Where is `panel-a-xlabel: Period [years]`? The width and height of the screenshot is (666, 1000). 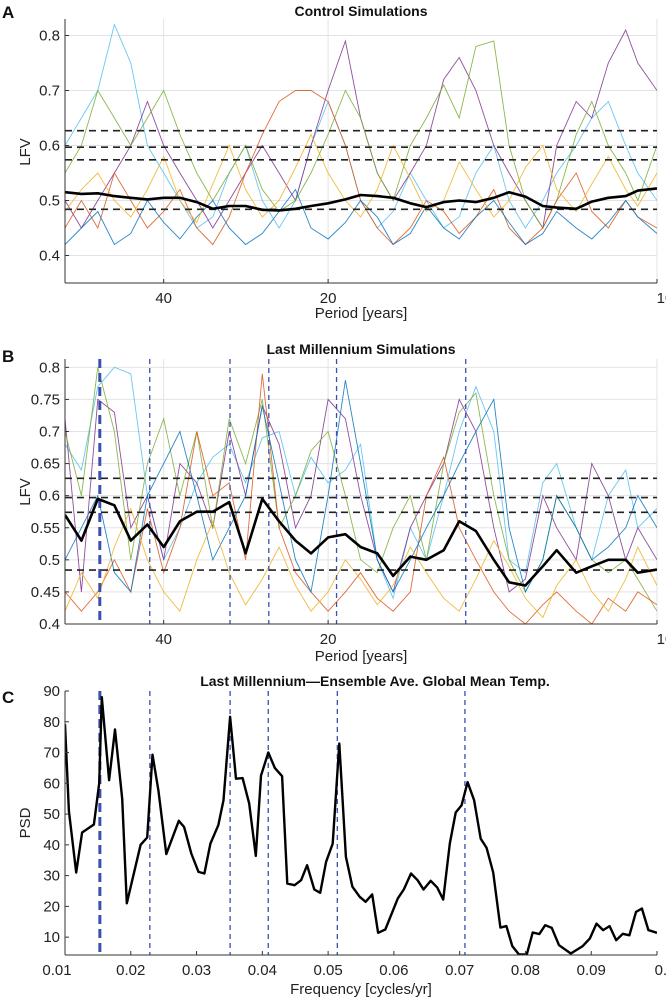 panel-a-xlabel: Period [years] is located at coordinates (361, 313).